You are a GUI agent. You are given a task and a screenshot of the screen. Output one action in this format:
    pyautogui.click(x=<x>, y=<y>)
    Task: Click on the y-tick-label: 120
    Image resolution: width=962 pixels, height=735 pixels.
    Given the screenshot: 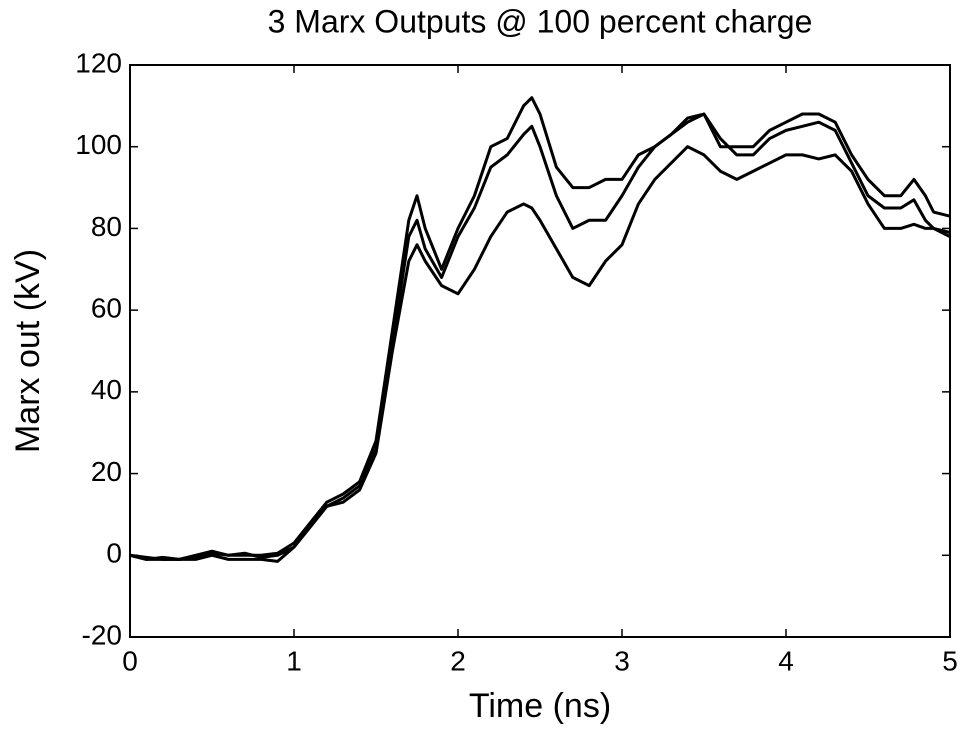 What is the action you would take?
    pyautogui.click(x=98, y=62)
    